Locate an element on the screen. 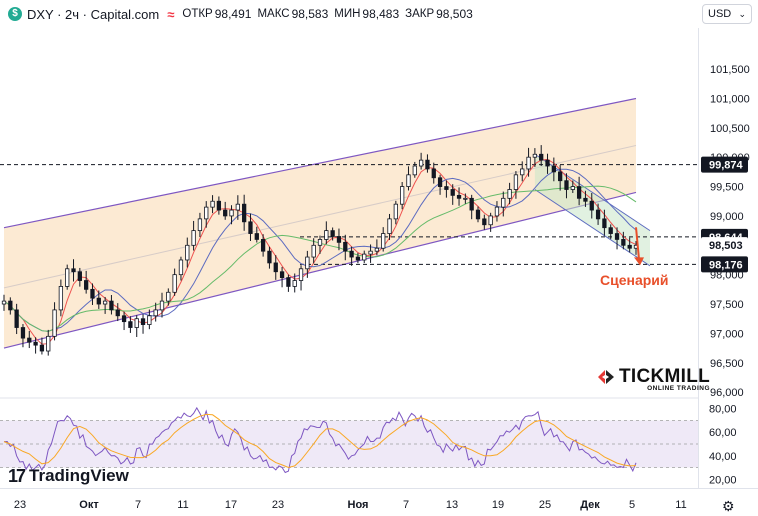  time-tick-label: 19 is located at coordinates (498, 505).